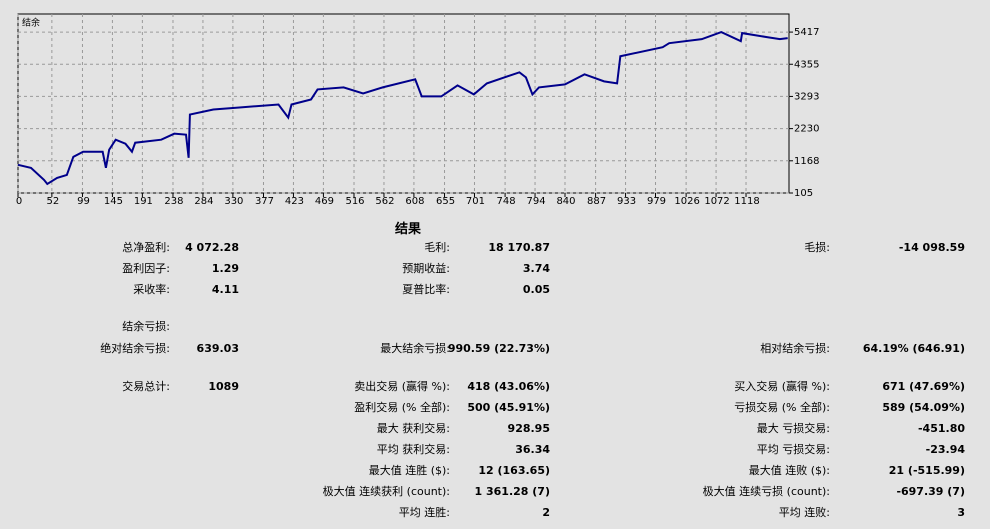 The width and height of the screenshot is (990, 529). I want to click on x-tick-label: 1026, so click(686, 201).